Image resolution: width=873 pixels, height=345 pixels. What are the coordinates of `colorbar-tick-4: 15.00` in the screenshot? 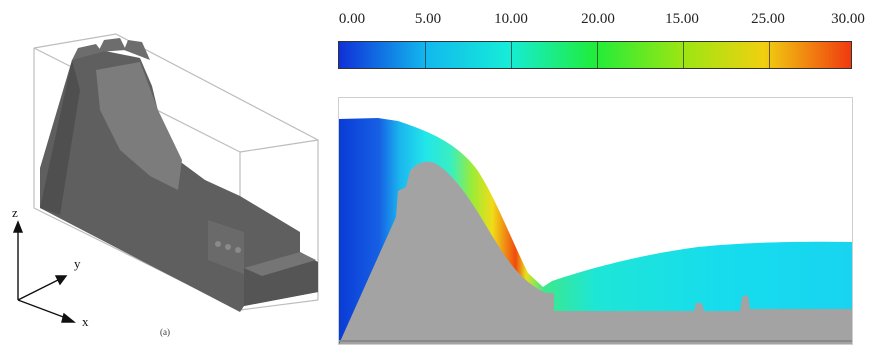 It's located at (682, 19).